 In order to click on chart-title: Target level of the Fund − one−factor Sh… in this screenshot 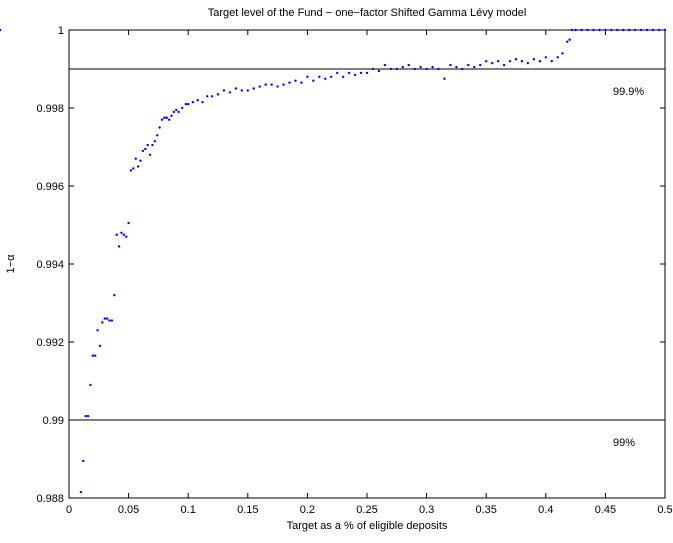, I will do `click(367, 13)`.